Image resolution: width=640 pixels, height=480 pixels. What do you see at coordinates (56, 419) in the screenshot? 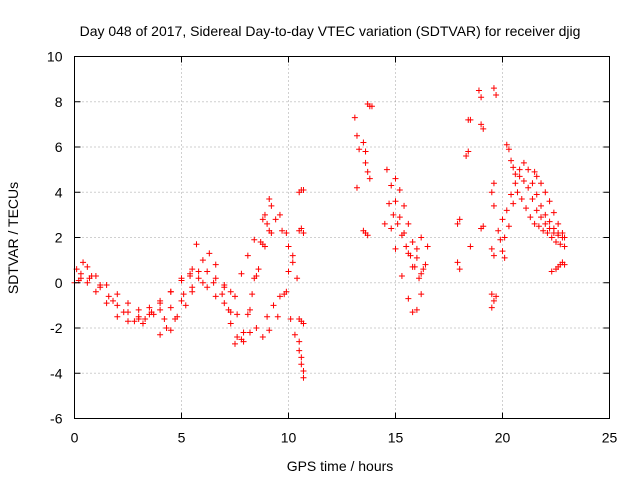
I see `y-tick-label: -6` at bounding box center [56, 419].